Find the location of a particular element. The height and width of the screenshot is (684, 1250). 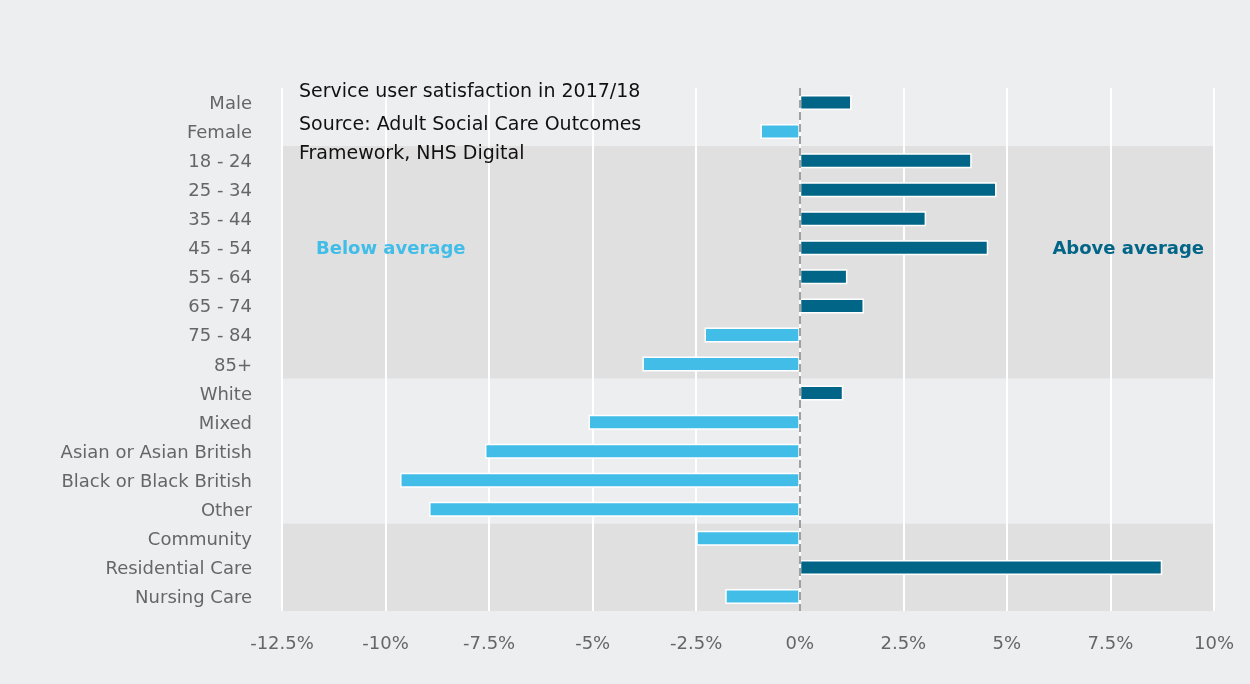

y-tick-label: Residential Care is located at coordinates (178, 567).